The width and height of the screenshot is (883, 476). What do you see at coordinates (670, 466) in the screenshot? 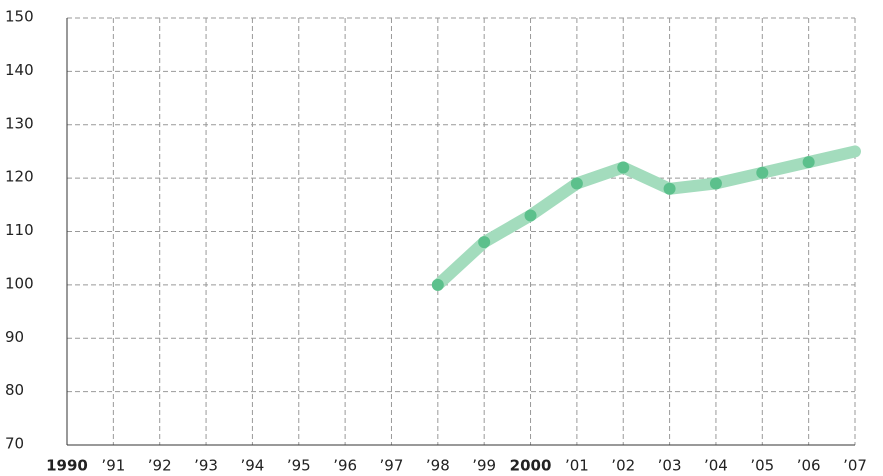
I see `x-tick-label: ’03` at bounding box center [670, 466].